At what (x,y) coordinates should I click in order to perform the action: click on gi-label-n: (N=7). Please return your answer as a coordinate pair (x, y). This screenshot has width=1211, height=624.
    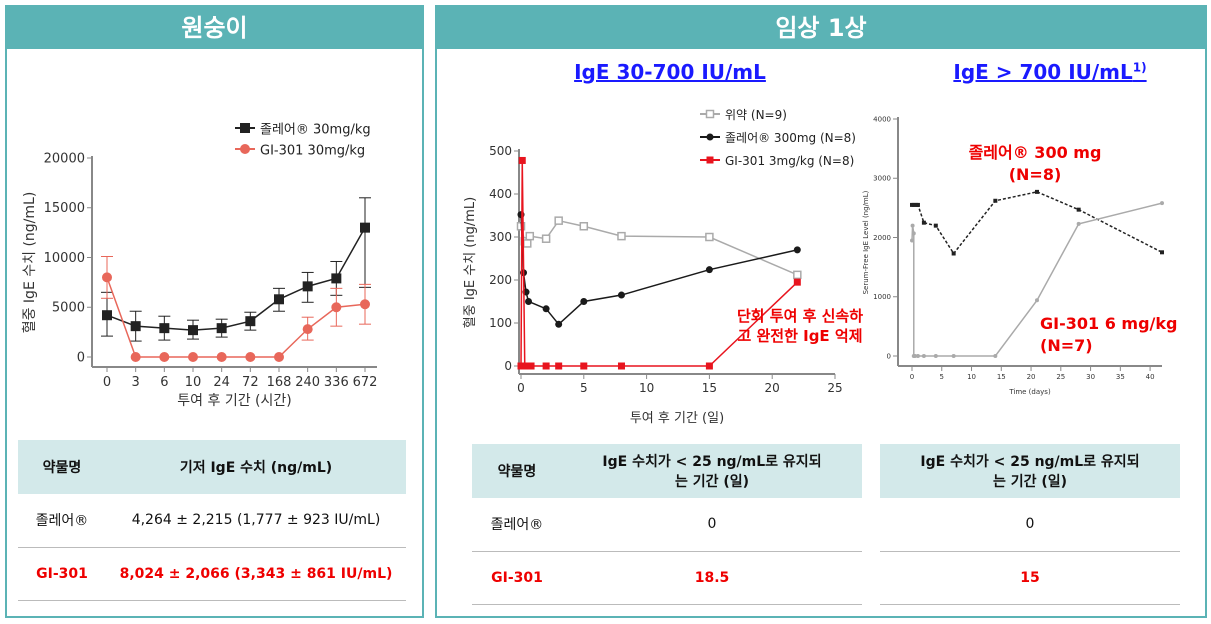
    Looking at the image, I should click on (1066, 345).